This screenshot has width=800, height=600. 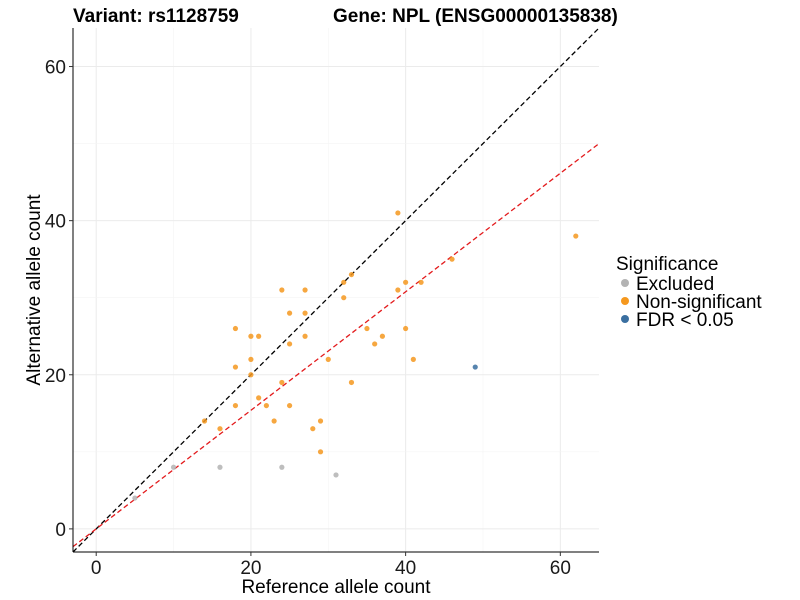 What do you see at coordinates (667, 264) in the screenshot?
I see `legend-title: Significance` at bounding box center [667, 264].